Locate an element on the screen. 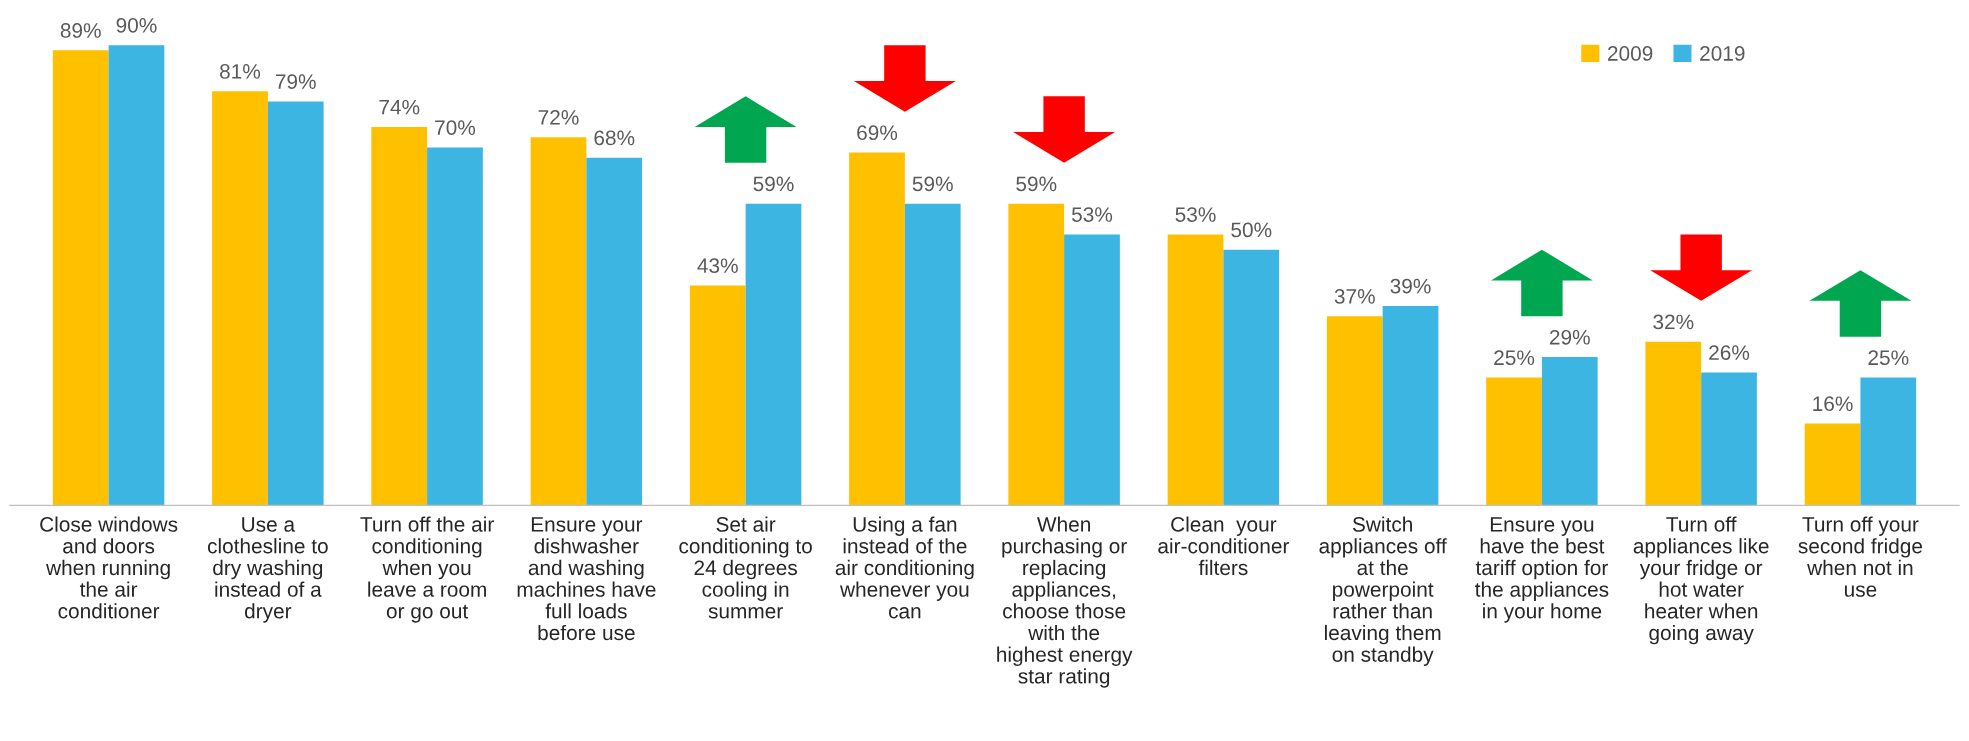  data-label: 32% is located at coordinates (1673, 322).